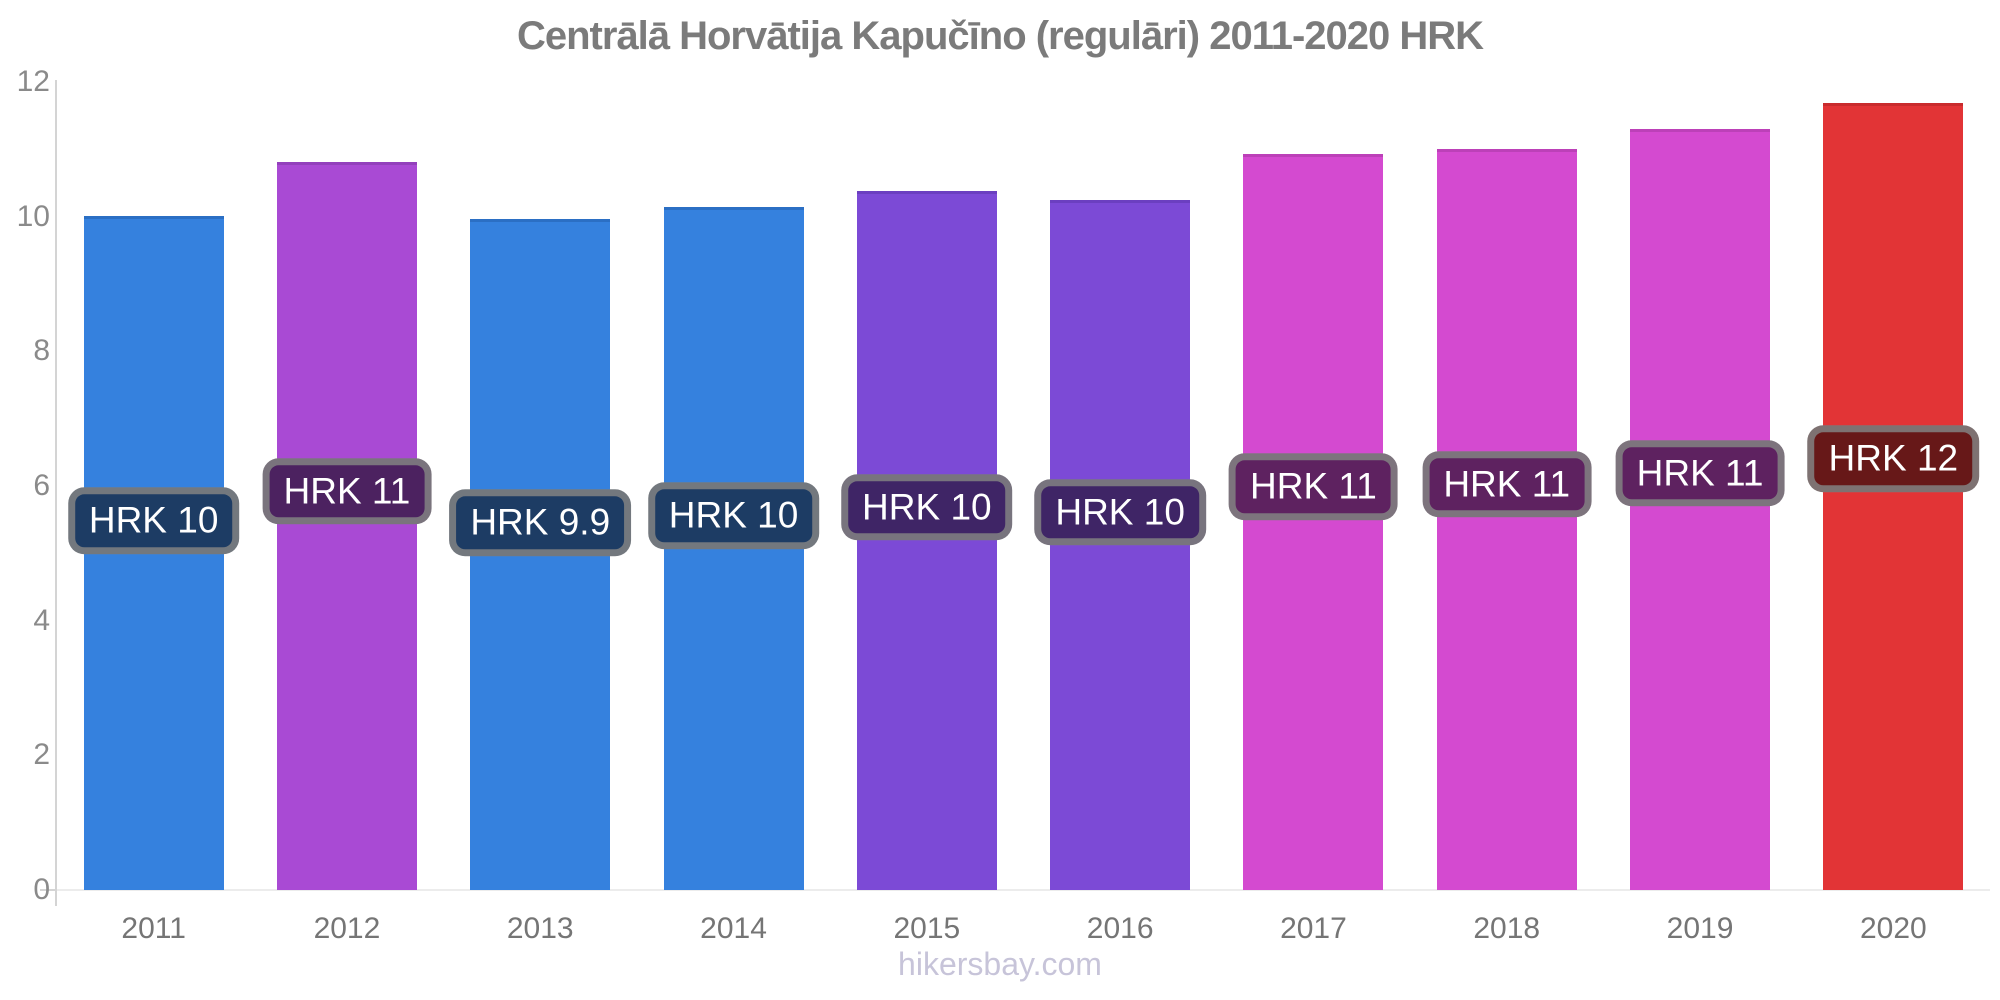 The width and height of the screenshot is (2000, 1000). Describe the element at coordinates (1506, 519) in the screenshot. I see `bar-2018` at that location.